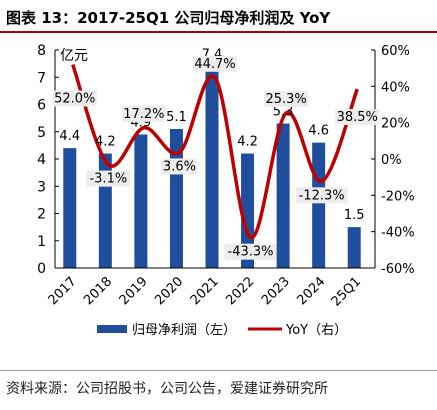 The width and height of the screenshot is (437, 410). I want to click on left-axis: 0 1 2 3 4 5 6 7 8 亿元, so click(62, 160).